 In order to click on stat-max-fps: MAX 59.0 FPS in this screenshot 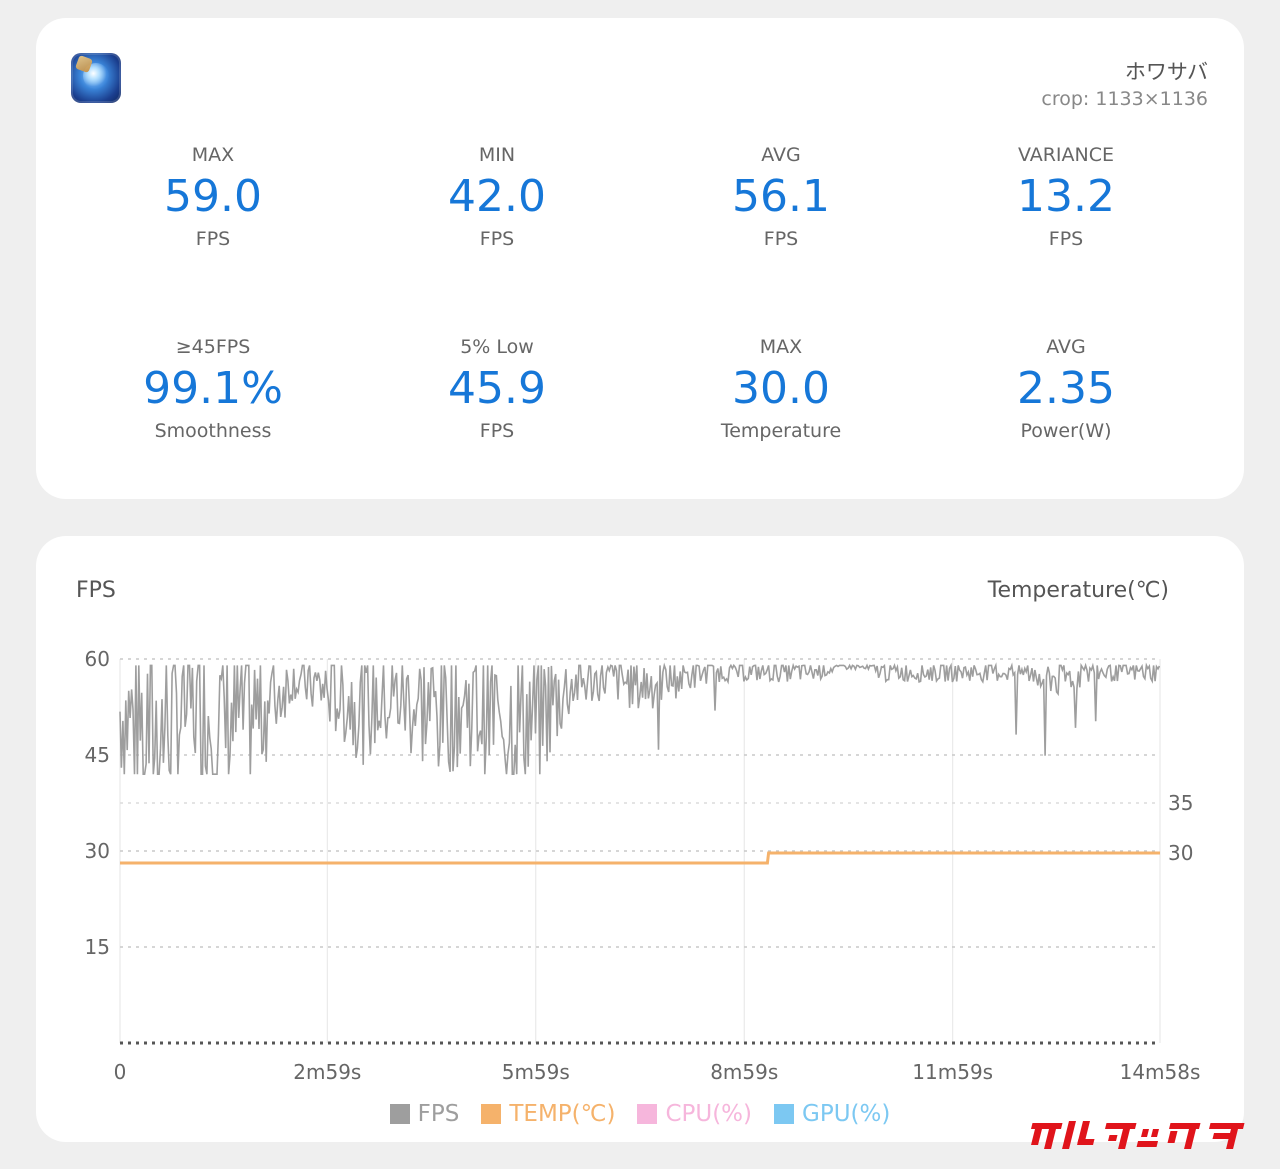, I will do `click(213, 197)`.